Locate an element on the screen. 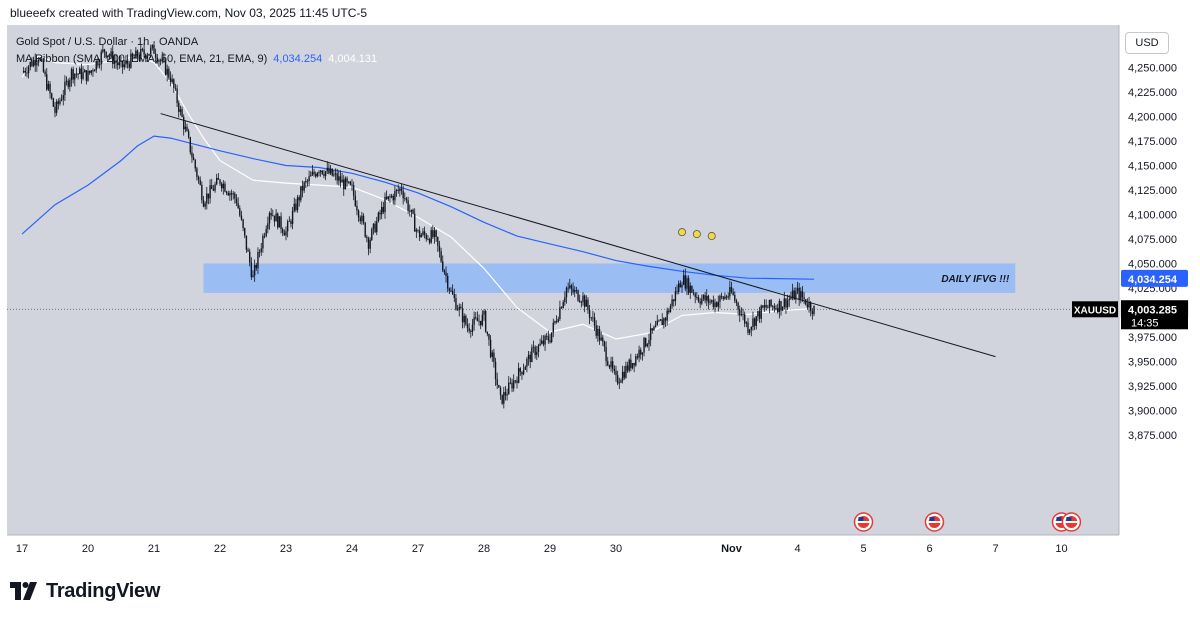  currency-button: USD is located at coordinates (1147, 43).